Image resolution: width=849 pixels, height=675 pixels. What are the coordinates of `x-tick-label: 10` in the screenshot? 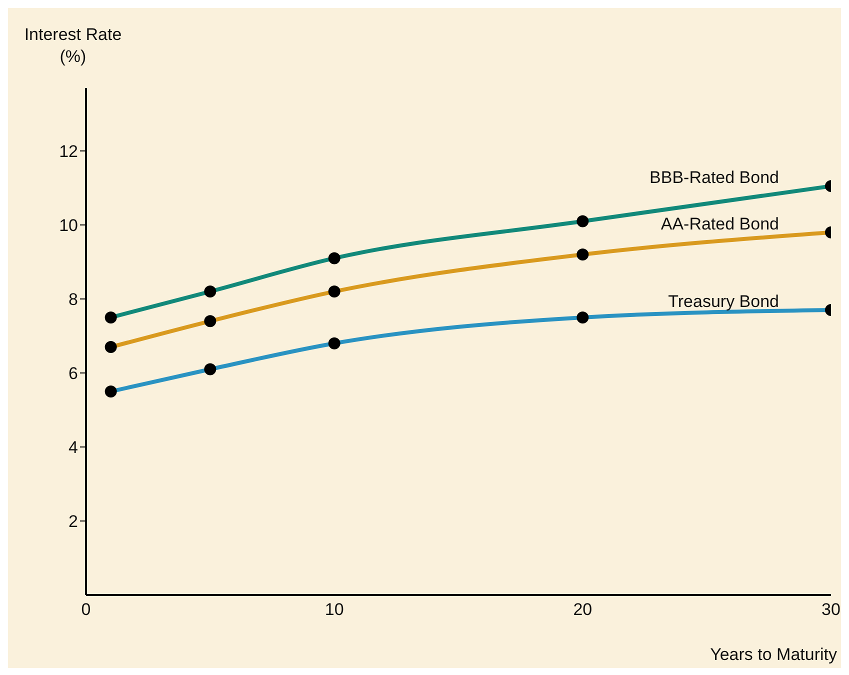 It's located at (334, 610).